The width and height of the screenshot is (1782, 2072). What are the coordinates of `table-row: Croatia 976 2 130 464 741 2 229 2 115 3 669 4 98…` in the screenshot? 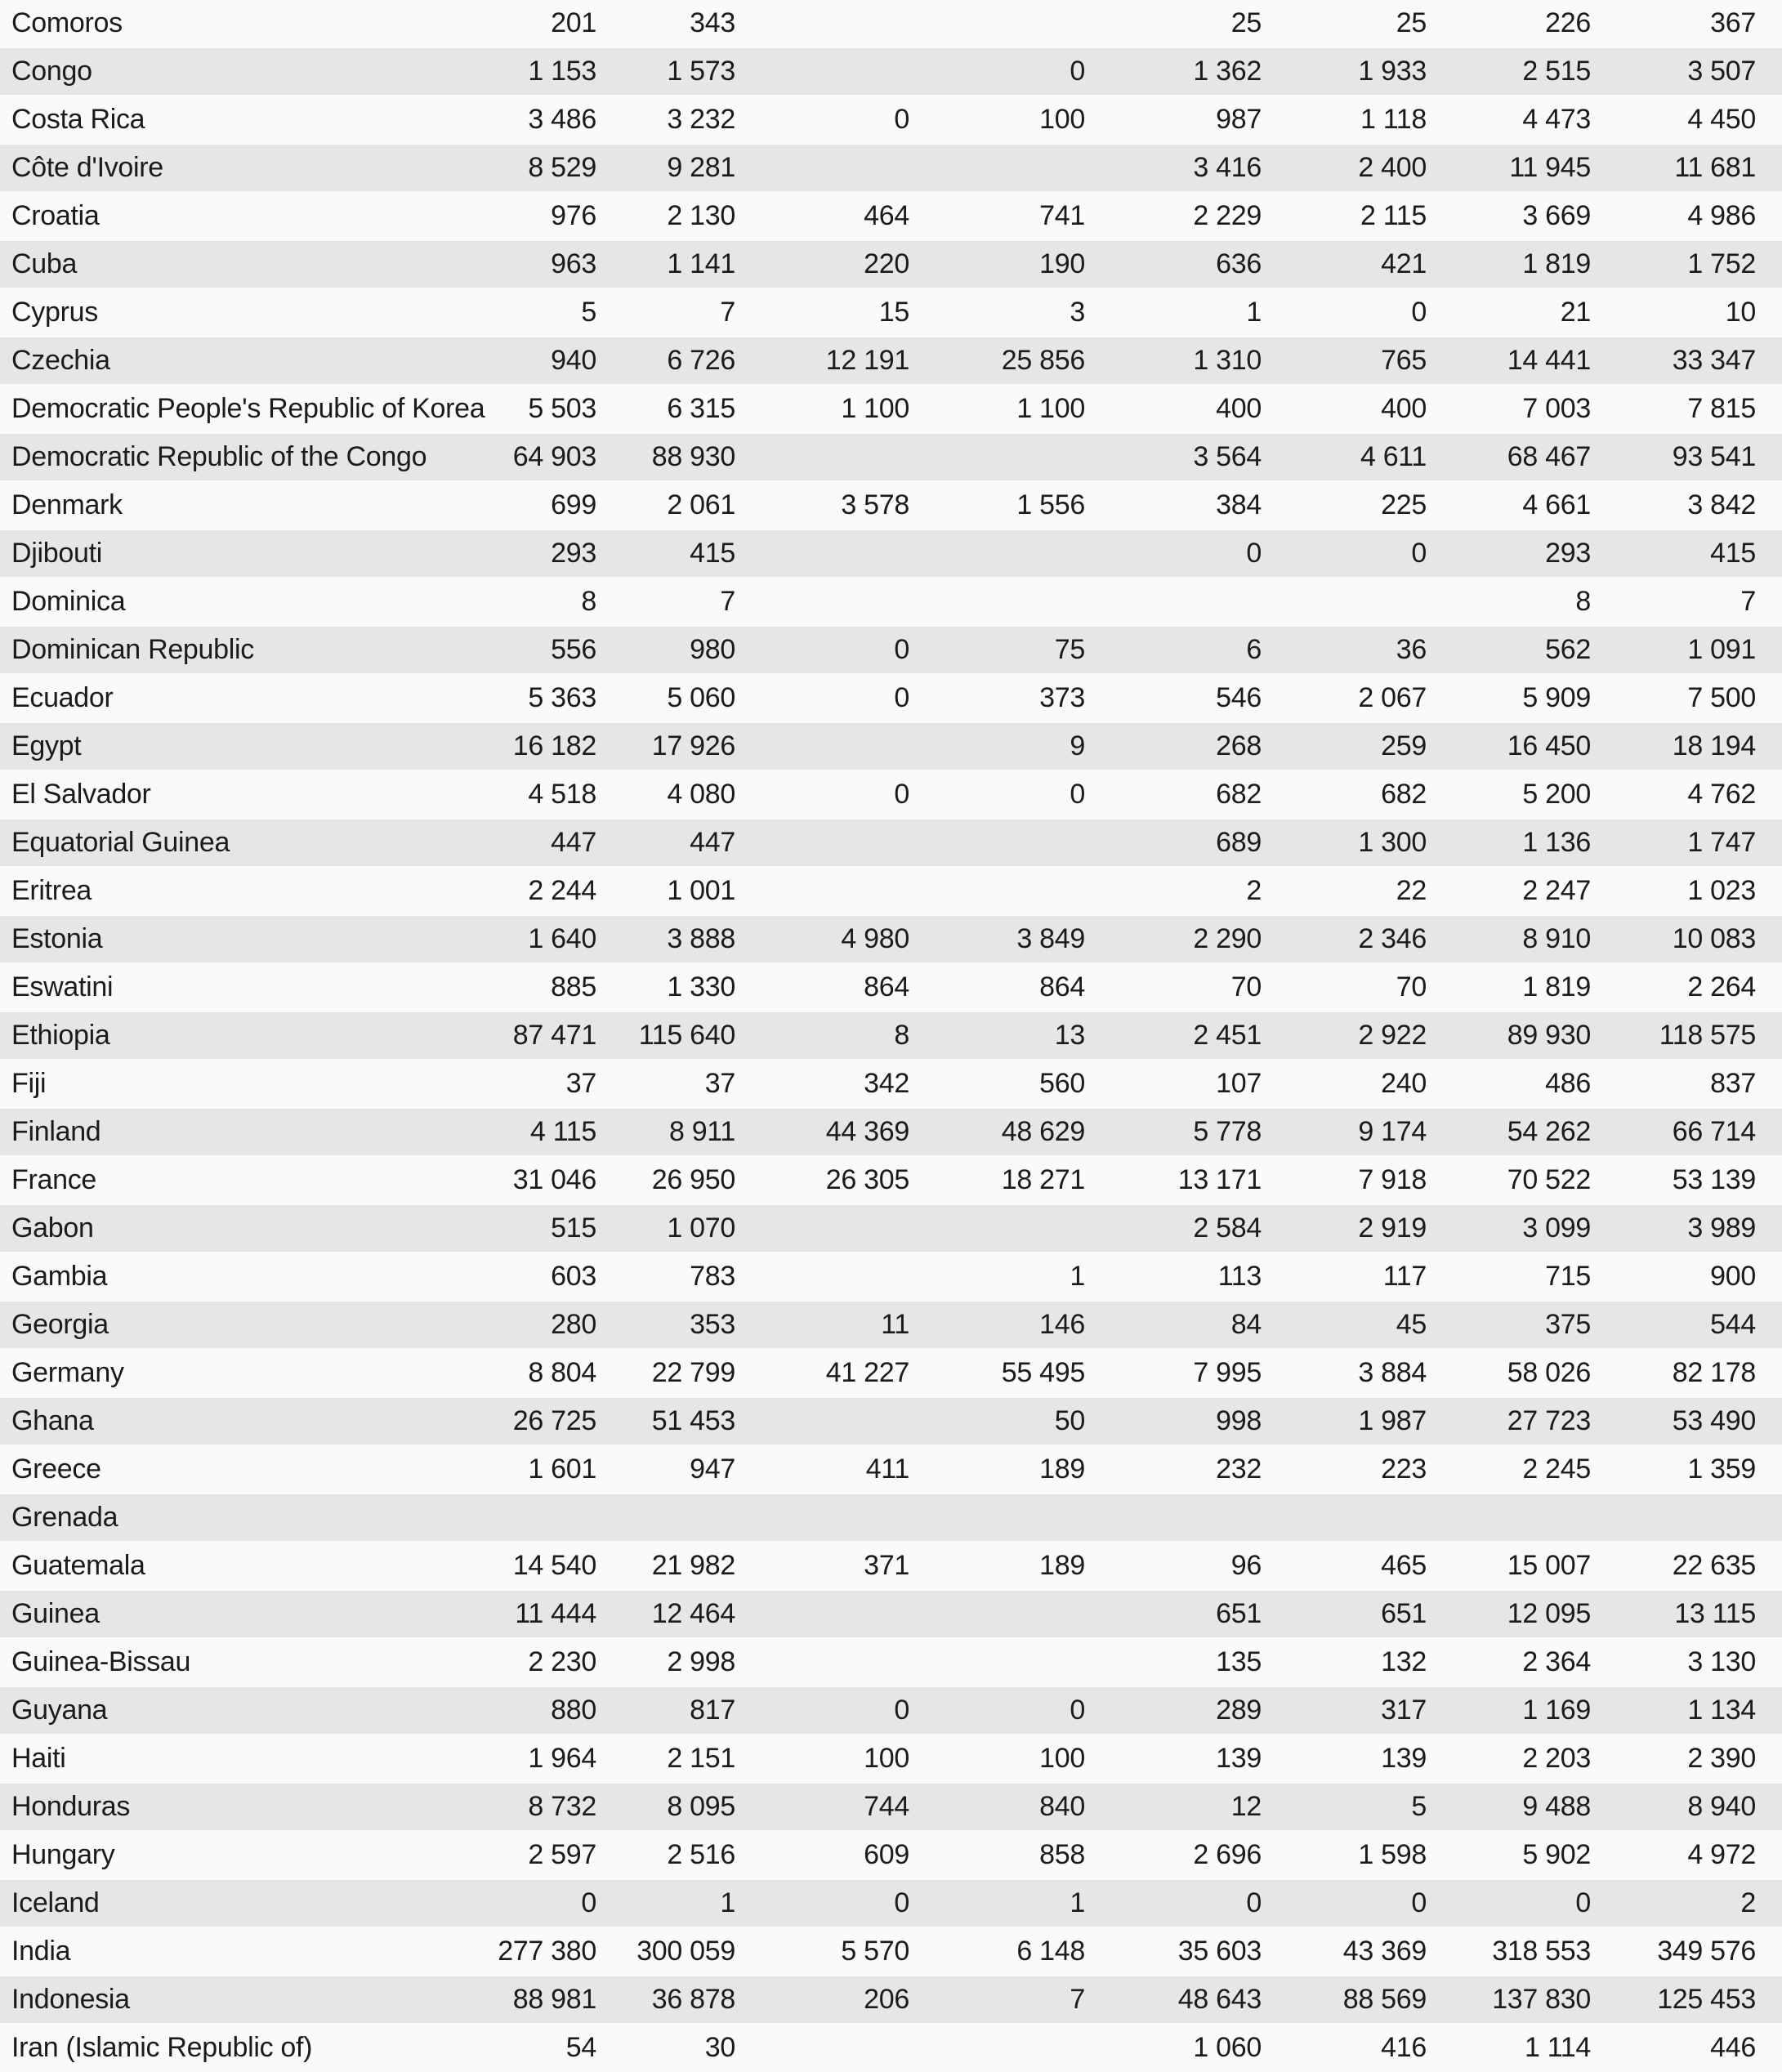 It's located at (891, 216).